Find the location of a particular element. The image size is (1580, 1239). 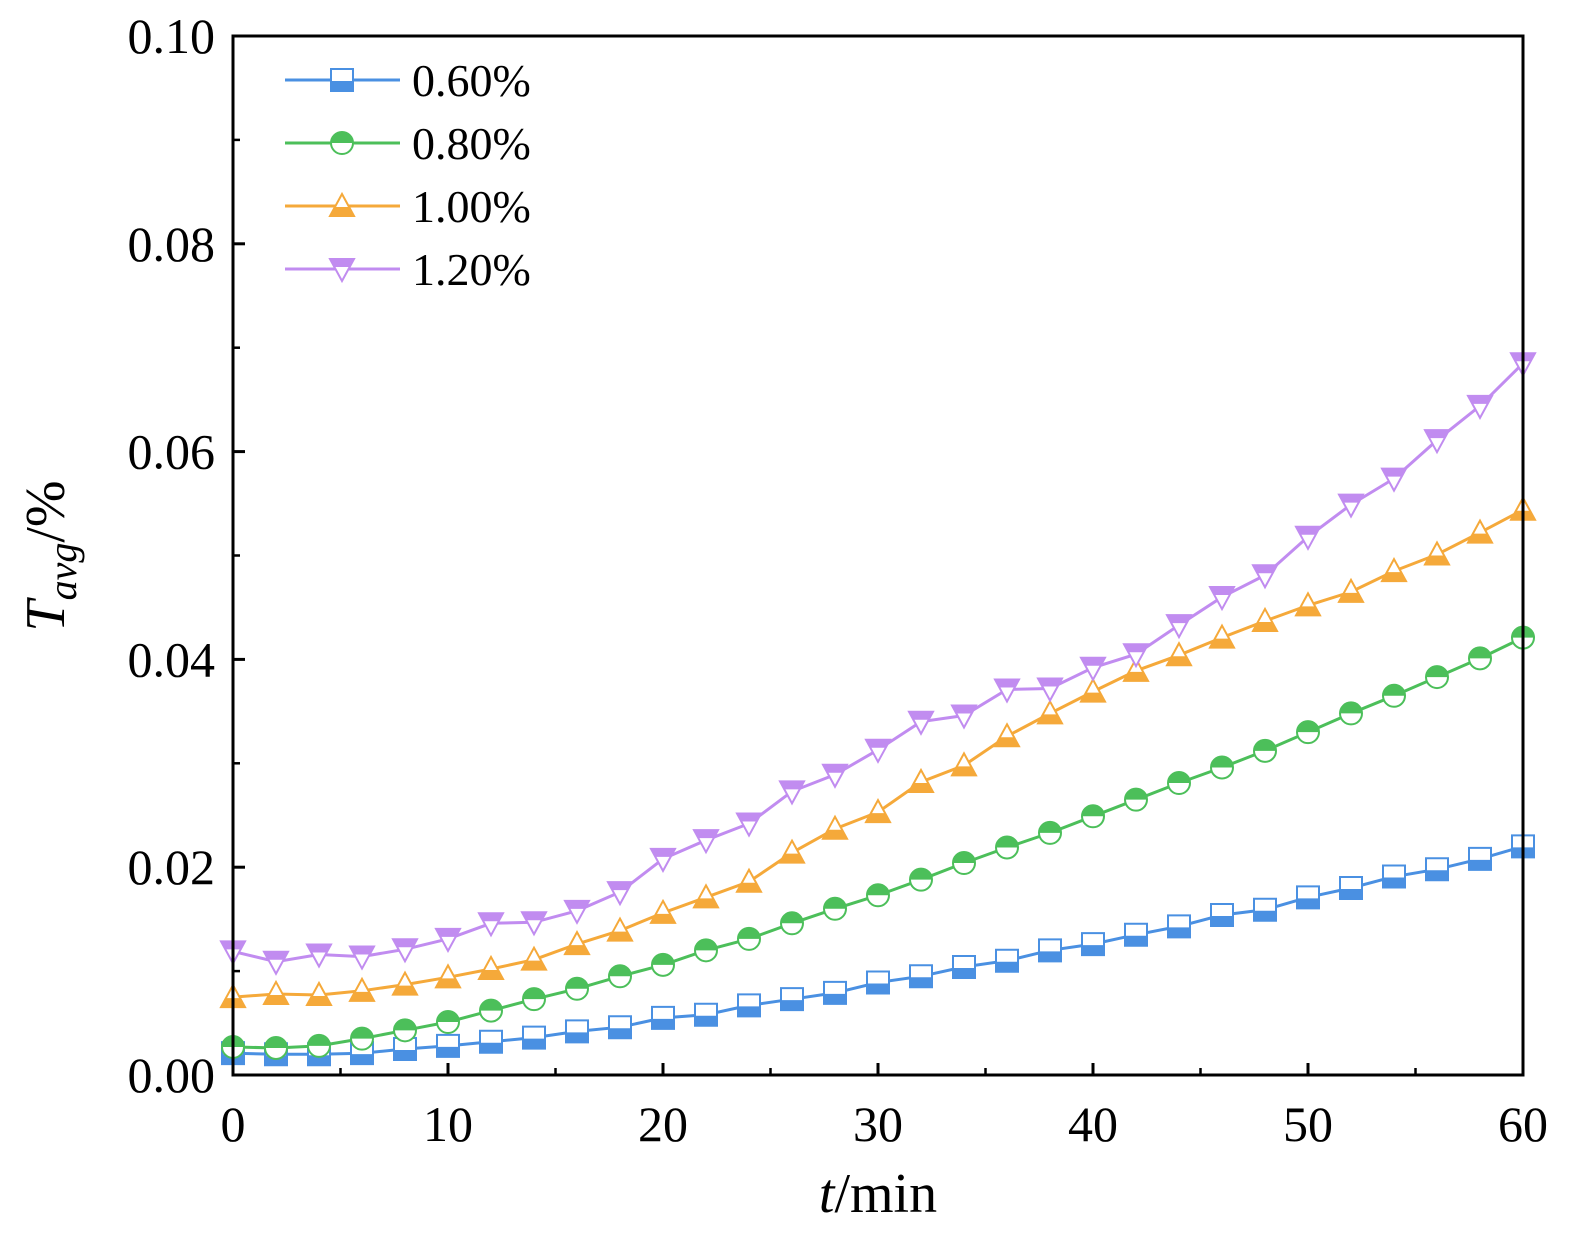

x-tick-label: 40 is located at coordinates (1093, 1124).